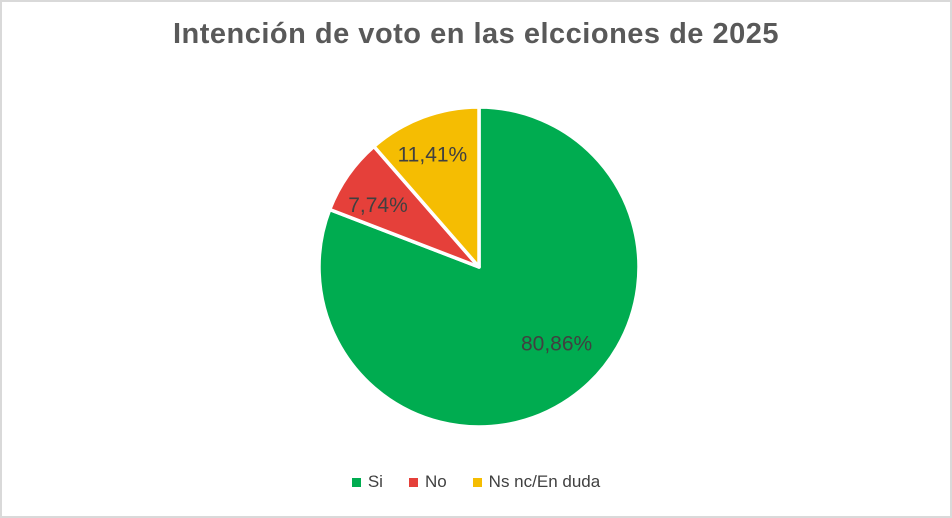 The image size is (952, 518). I want to click on legend-swatch-ns-nc-en-duda-icon, so click(477, 482).